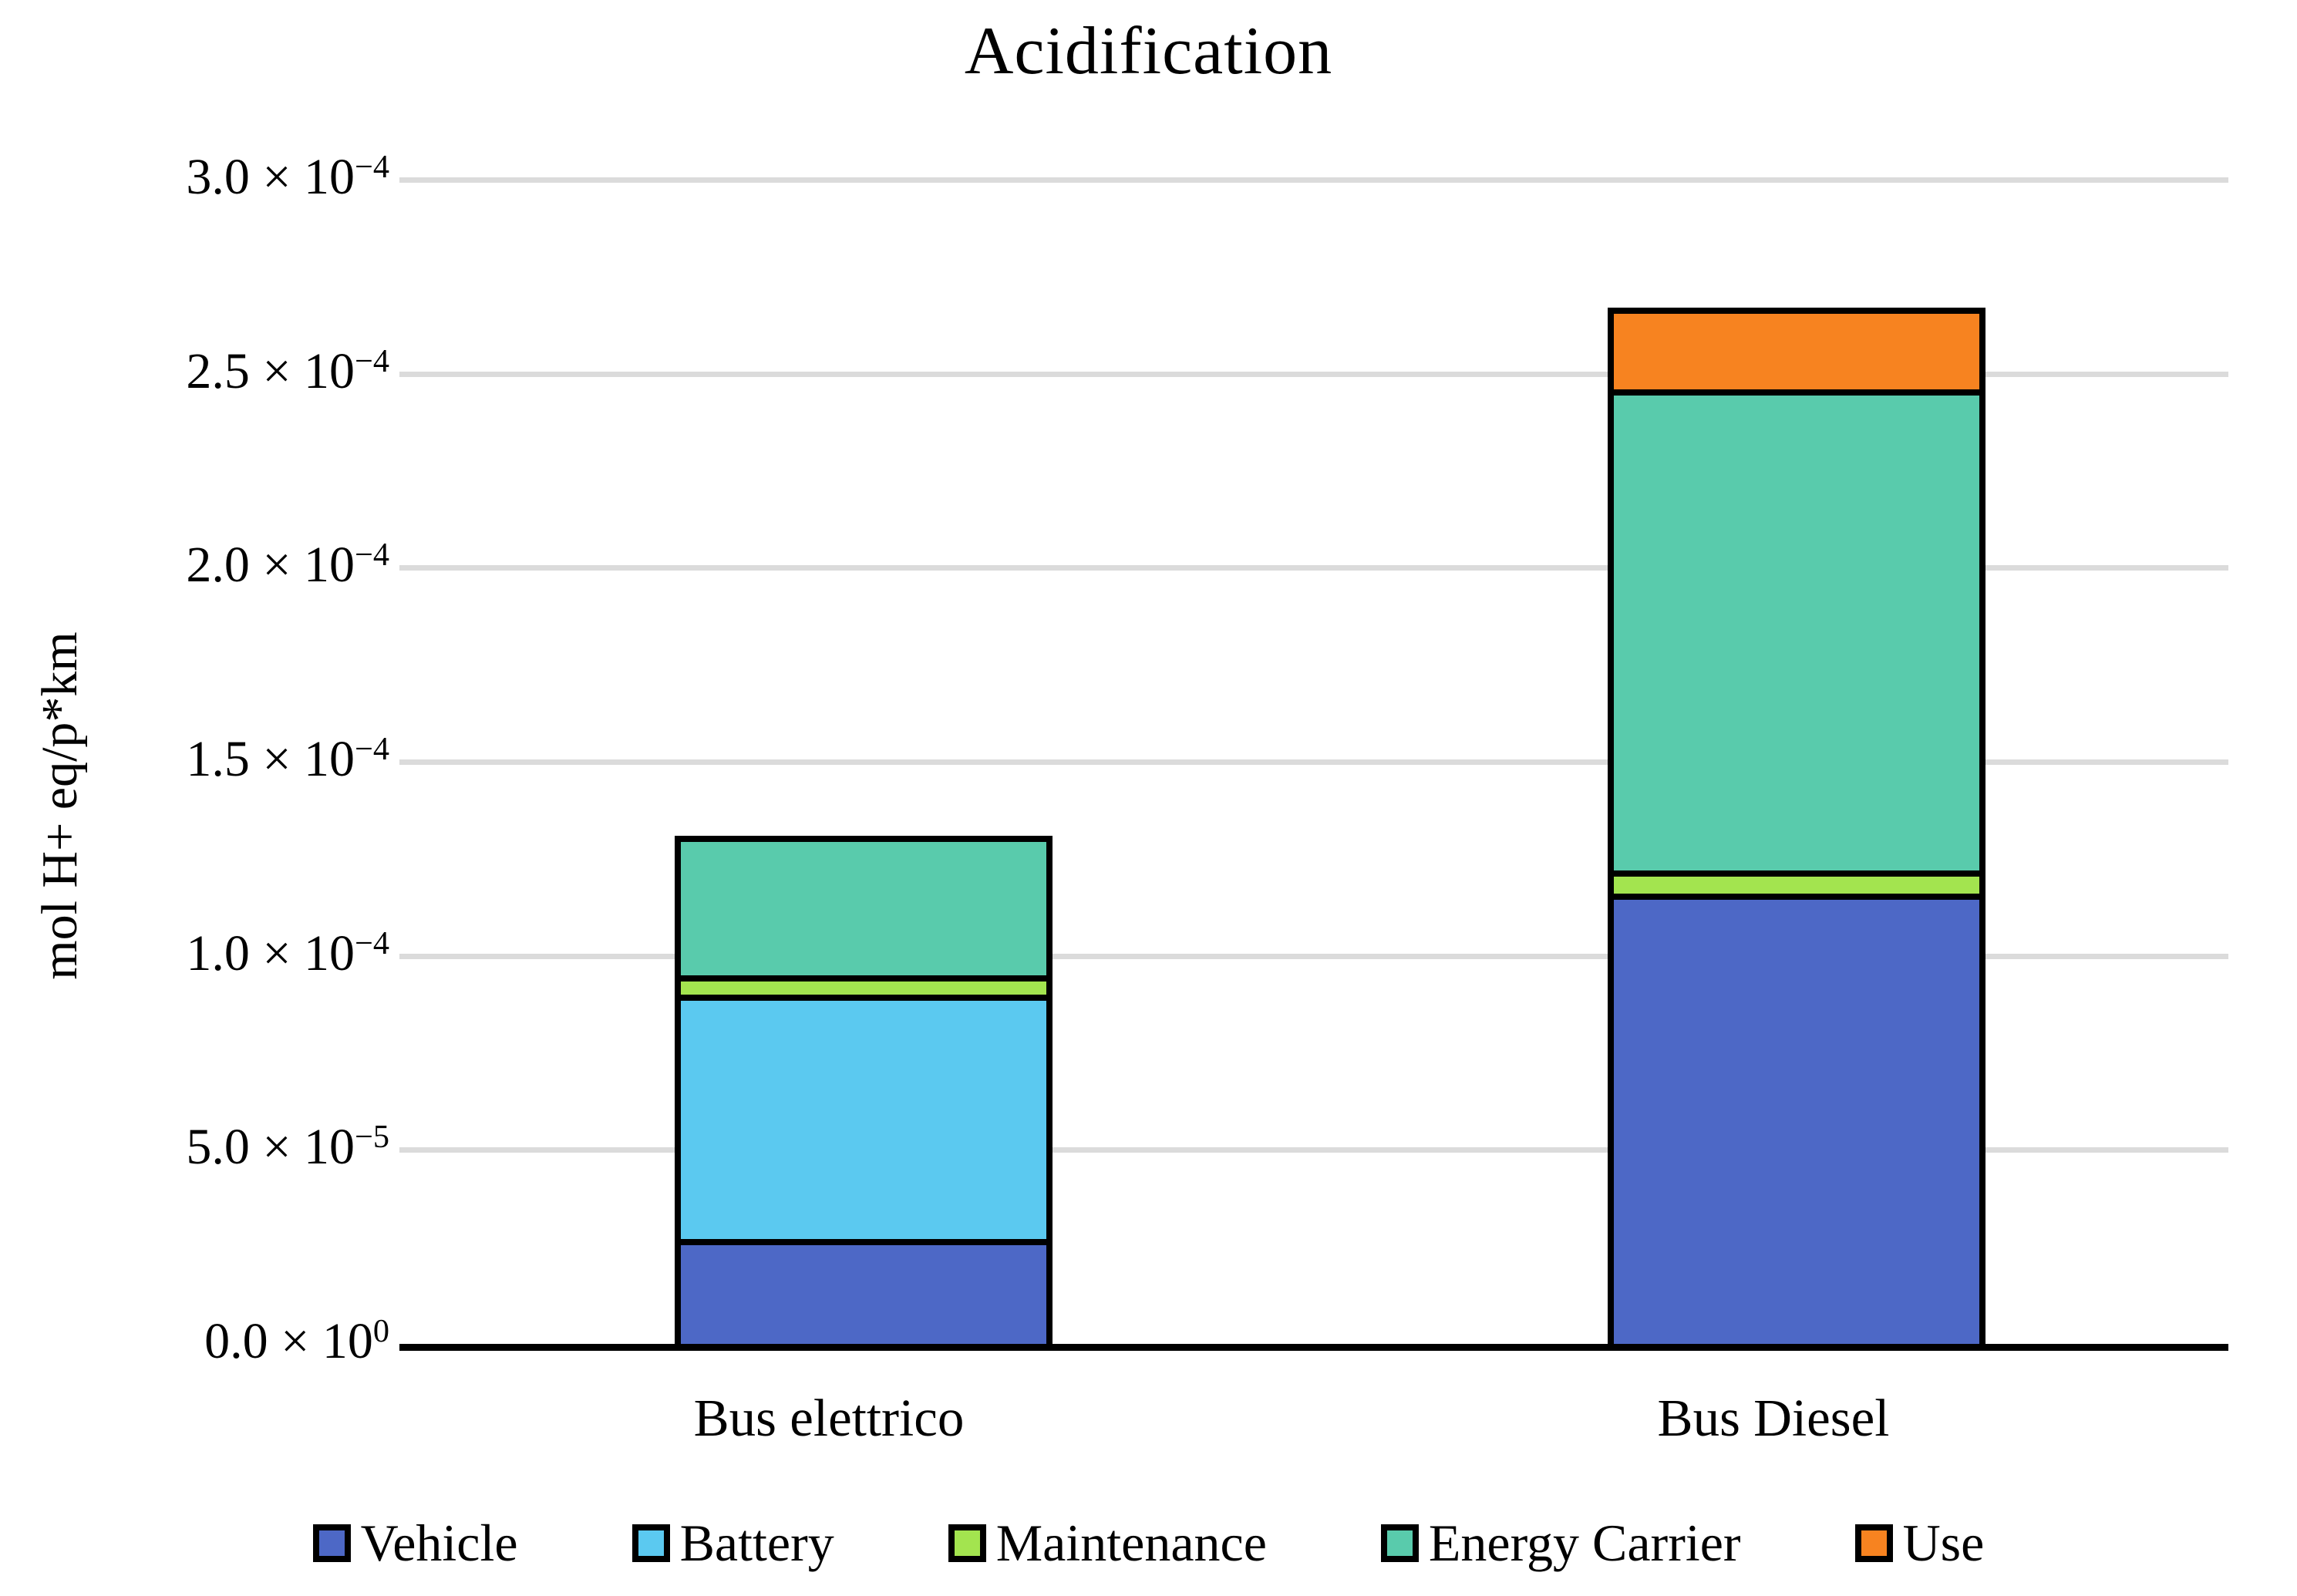 The height and width of the screenshot is (1596, 2297). I want to click on y-tick-base: 0.0 × 10, so click(288, 1342).